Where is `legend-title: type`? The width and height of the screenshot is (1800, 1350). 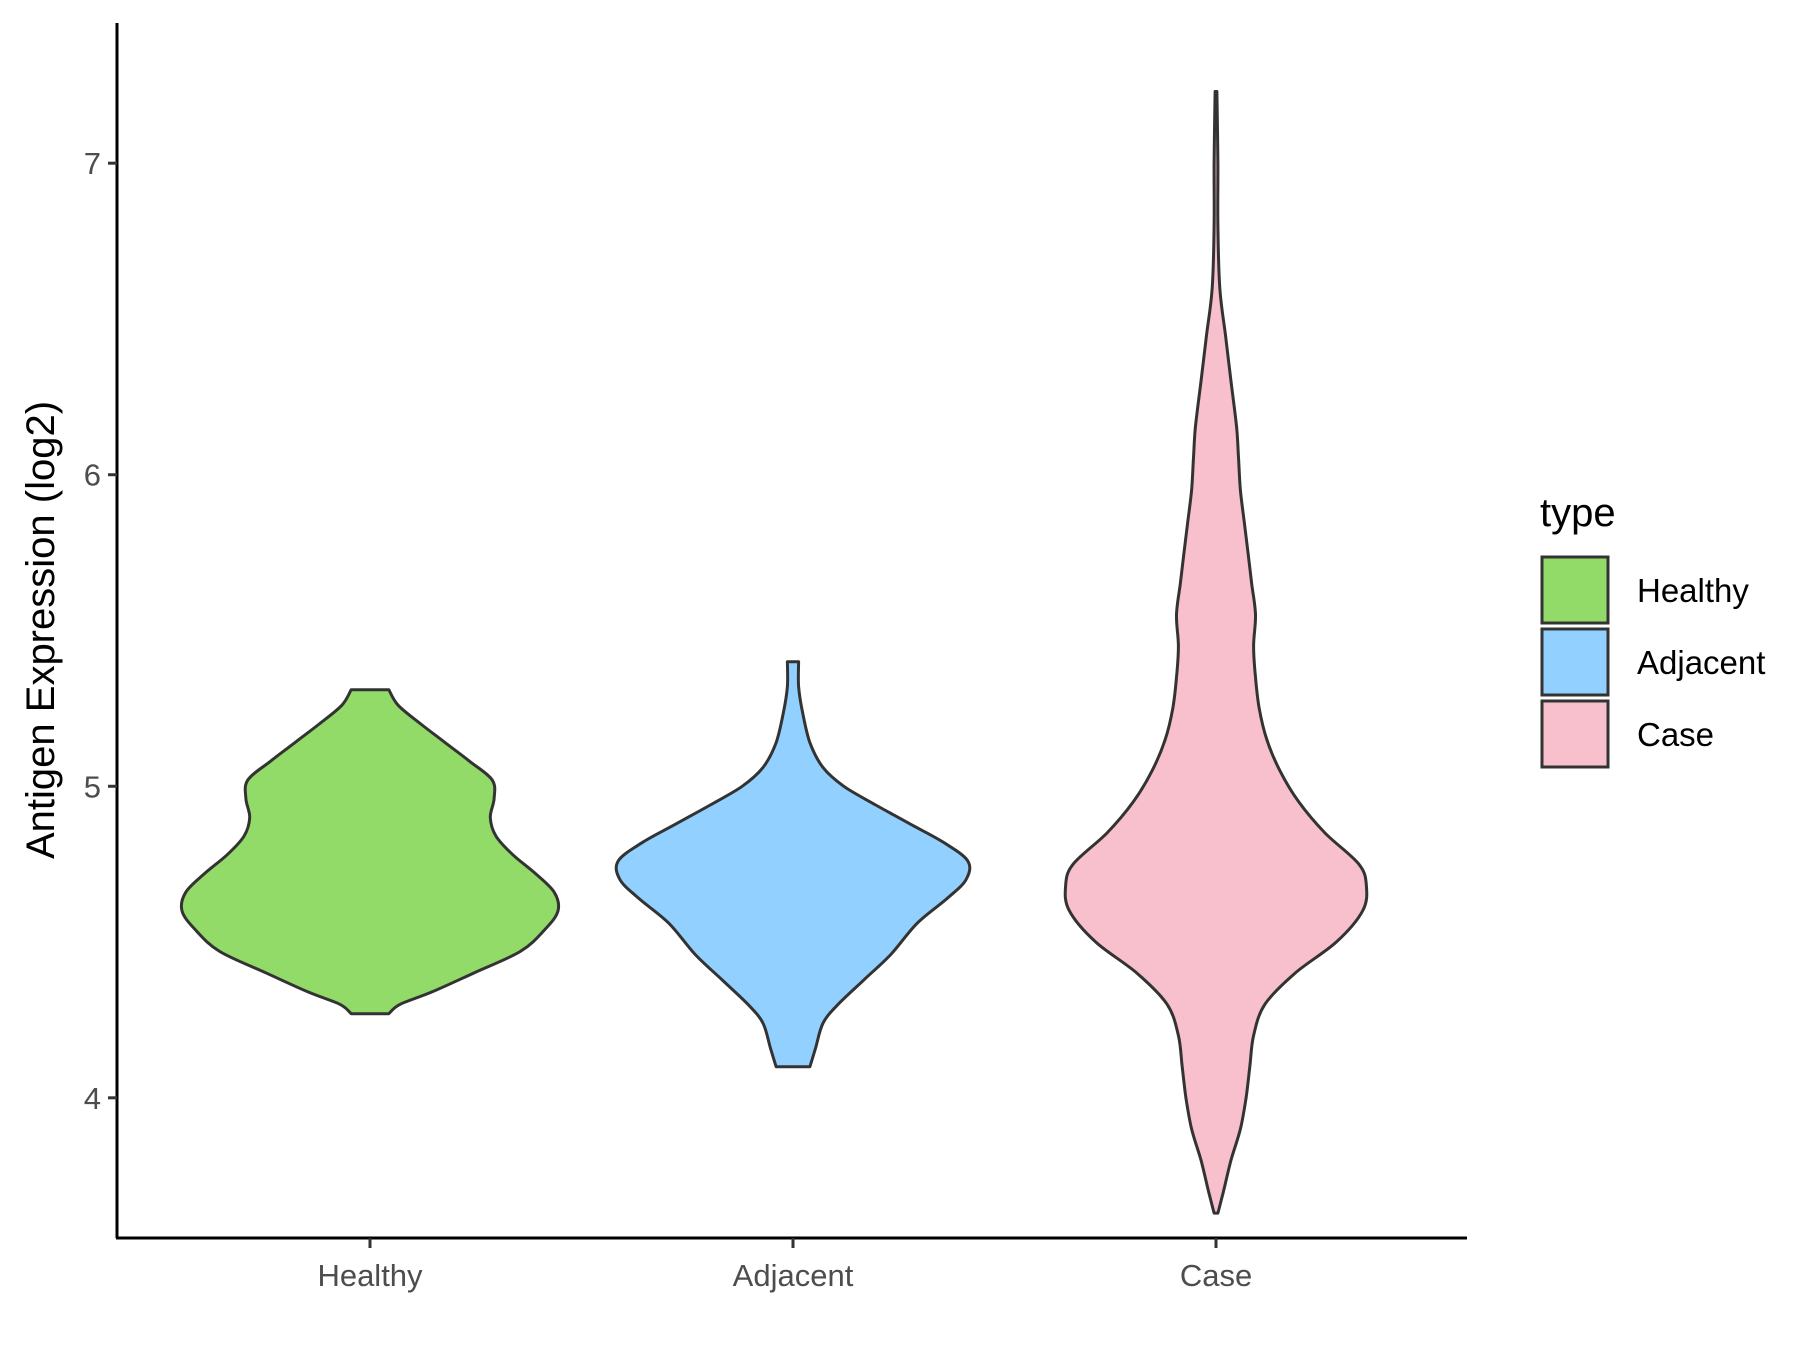 legend-title: type is located at coordinates (1578, 513).